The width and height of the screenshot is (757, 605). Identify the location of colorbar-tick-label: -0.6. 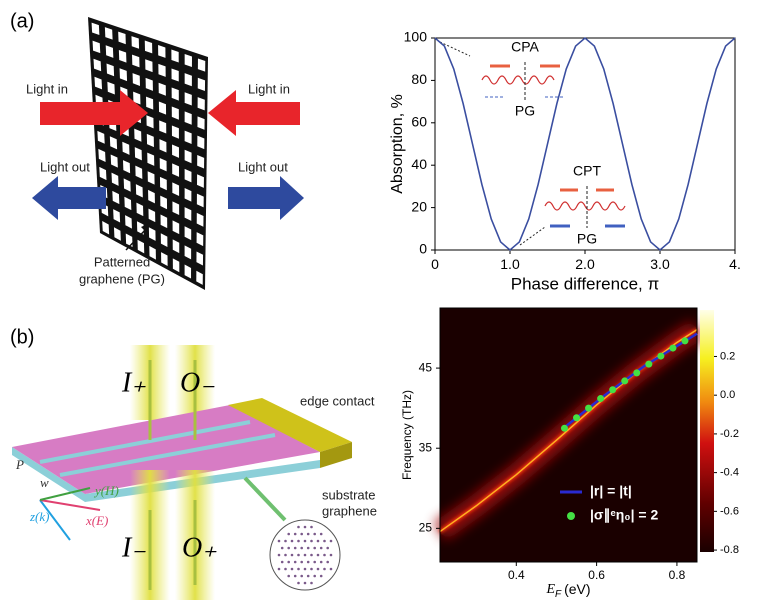
(729, 511).